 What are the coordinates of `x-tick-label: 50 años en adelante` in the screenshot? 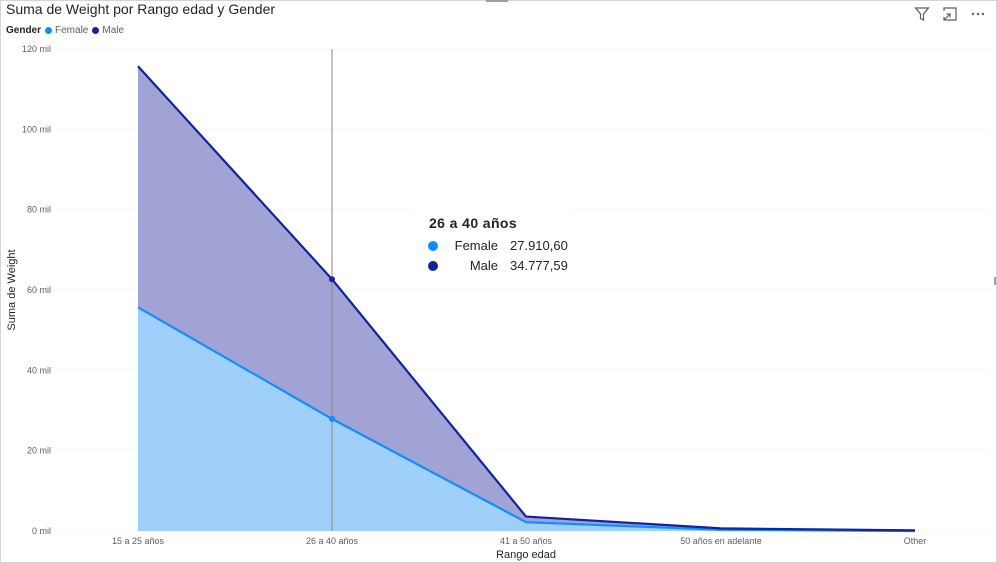 It's located at (721, 541).